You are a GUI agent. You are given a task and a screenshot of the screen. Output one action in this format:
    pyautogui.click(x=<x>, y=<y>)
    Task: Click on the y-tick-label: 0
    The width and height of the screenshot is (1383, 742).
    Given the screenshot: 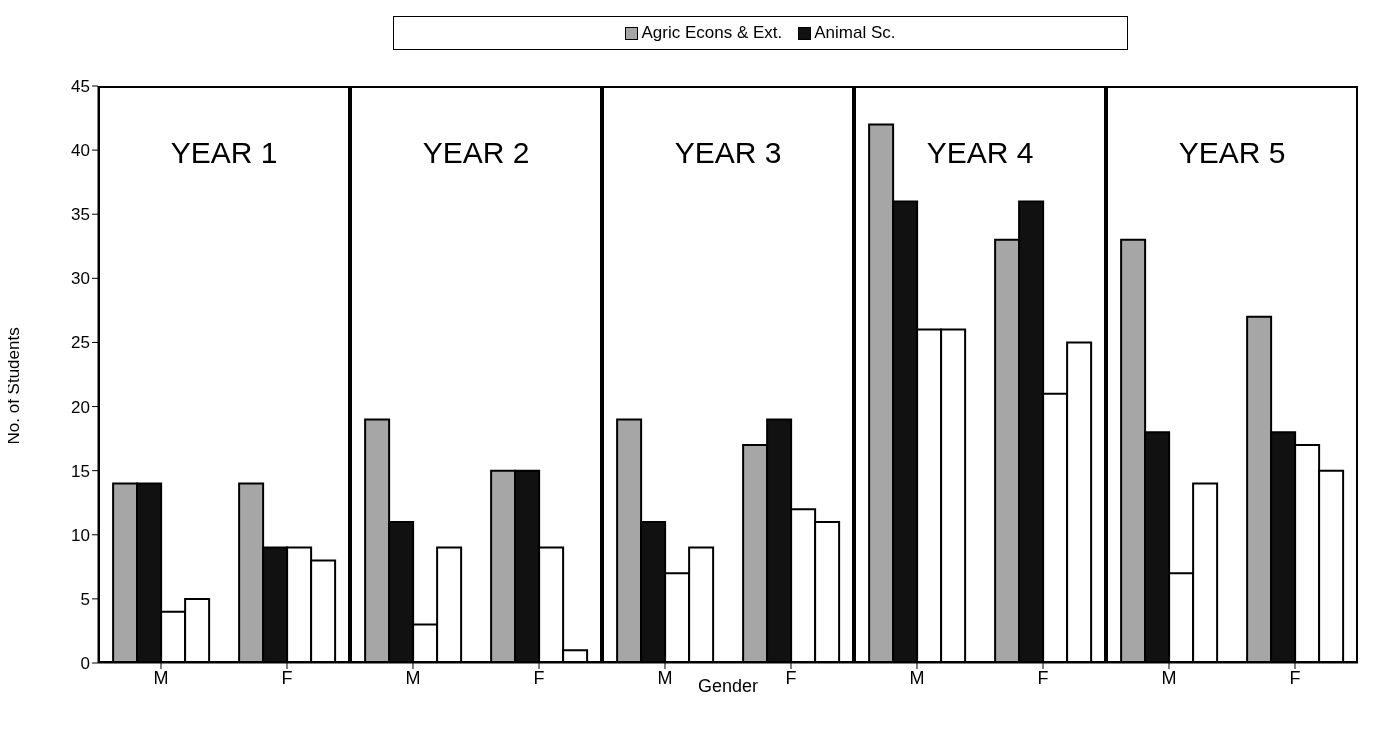 What is the action you would take?
    pyautogui.click(x=85, y=664)
    